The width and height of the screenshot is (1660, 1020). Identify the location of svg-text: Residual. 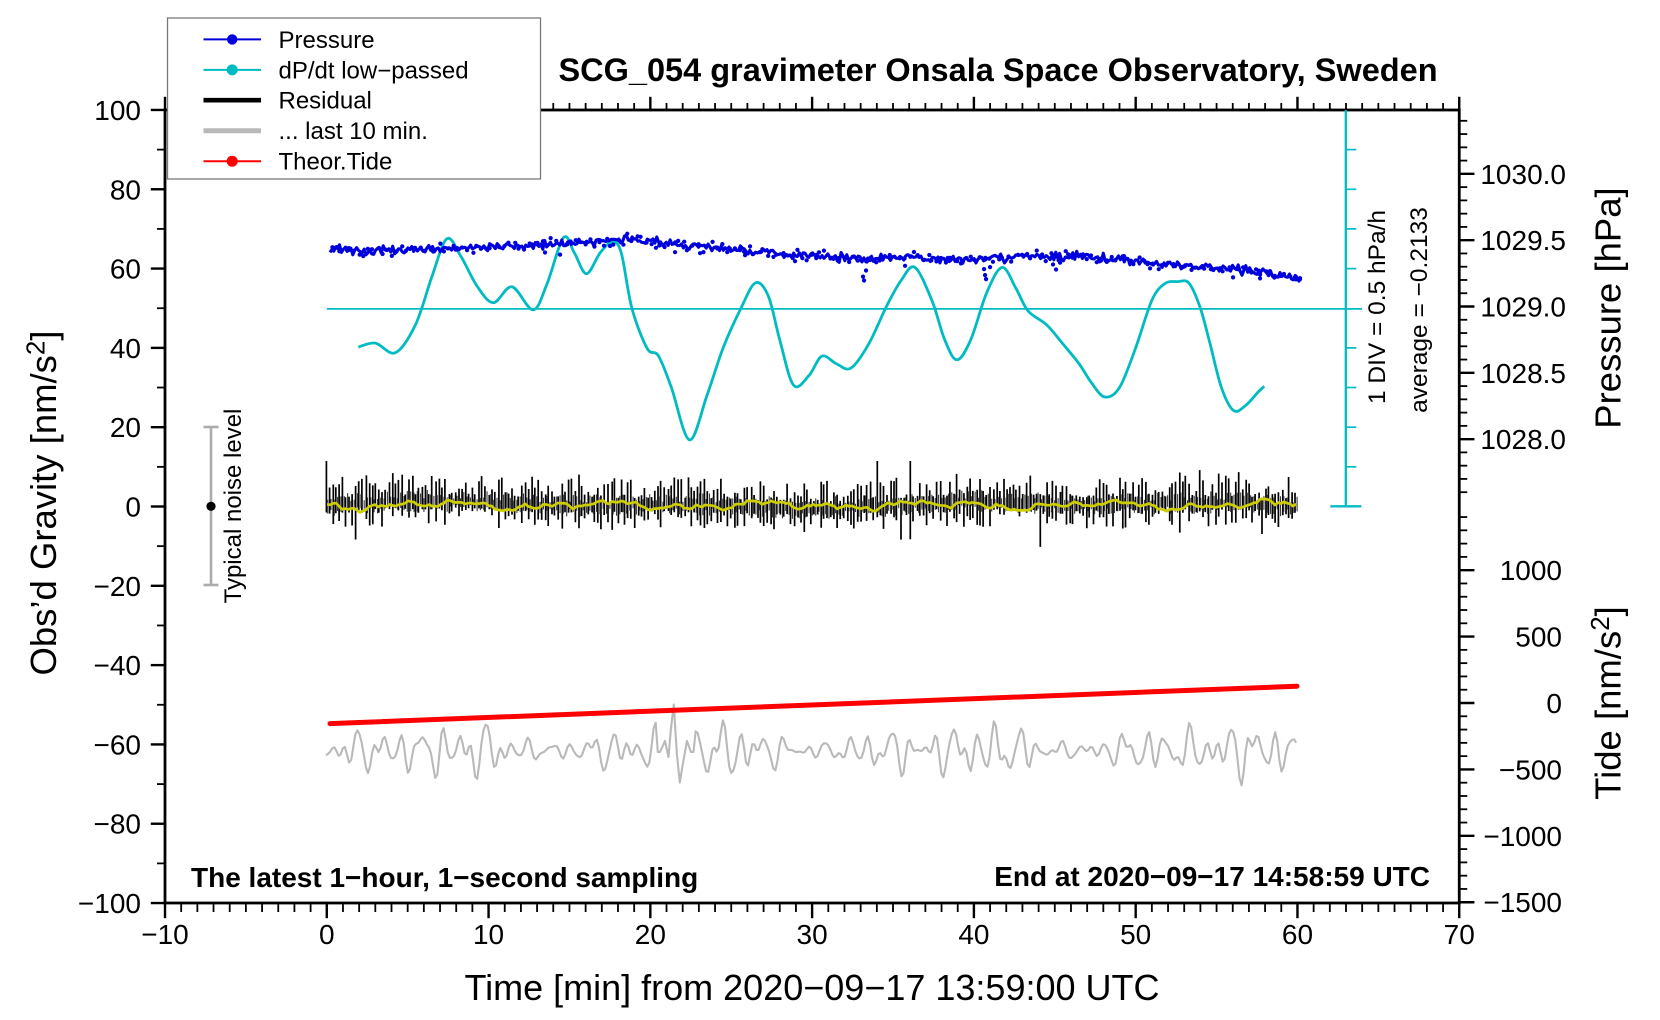
(325, 101).